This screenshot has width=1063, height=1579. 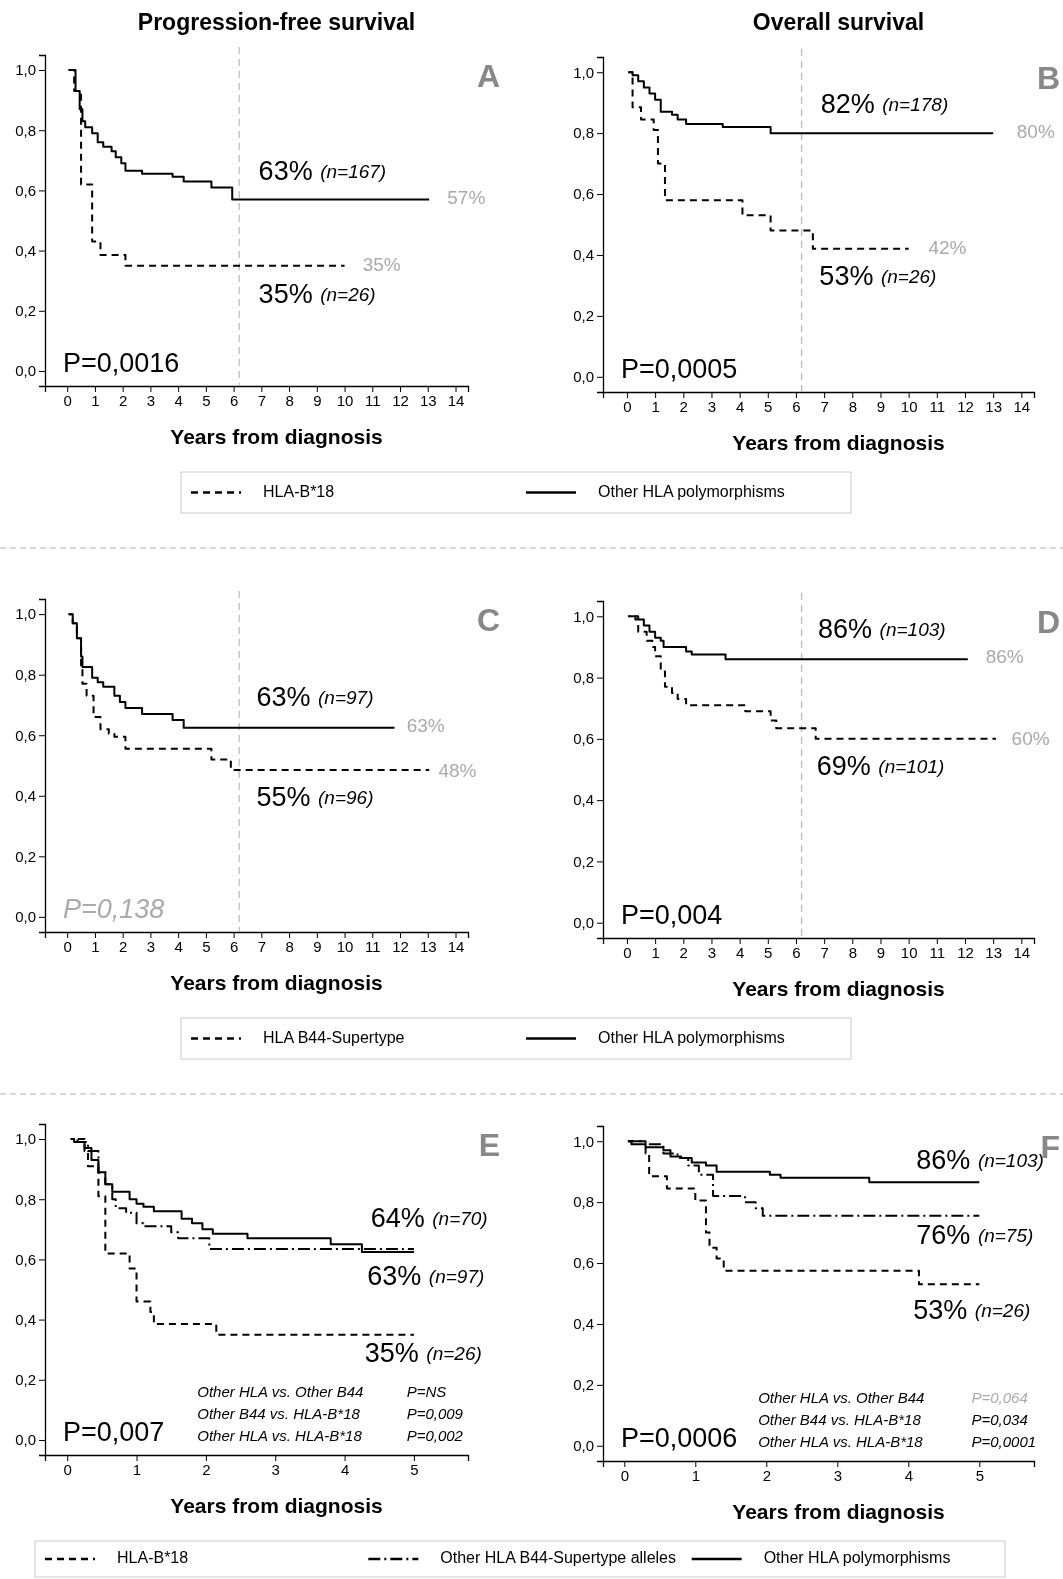 I want to click on annotation: P=0,002, so click(x=435, y=1435).